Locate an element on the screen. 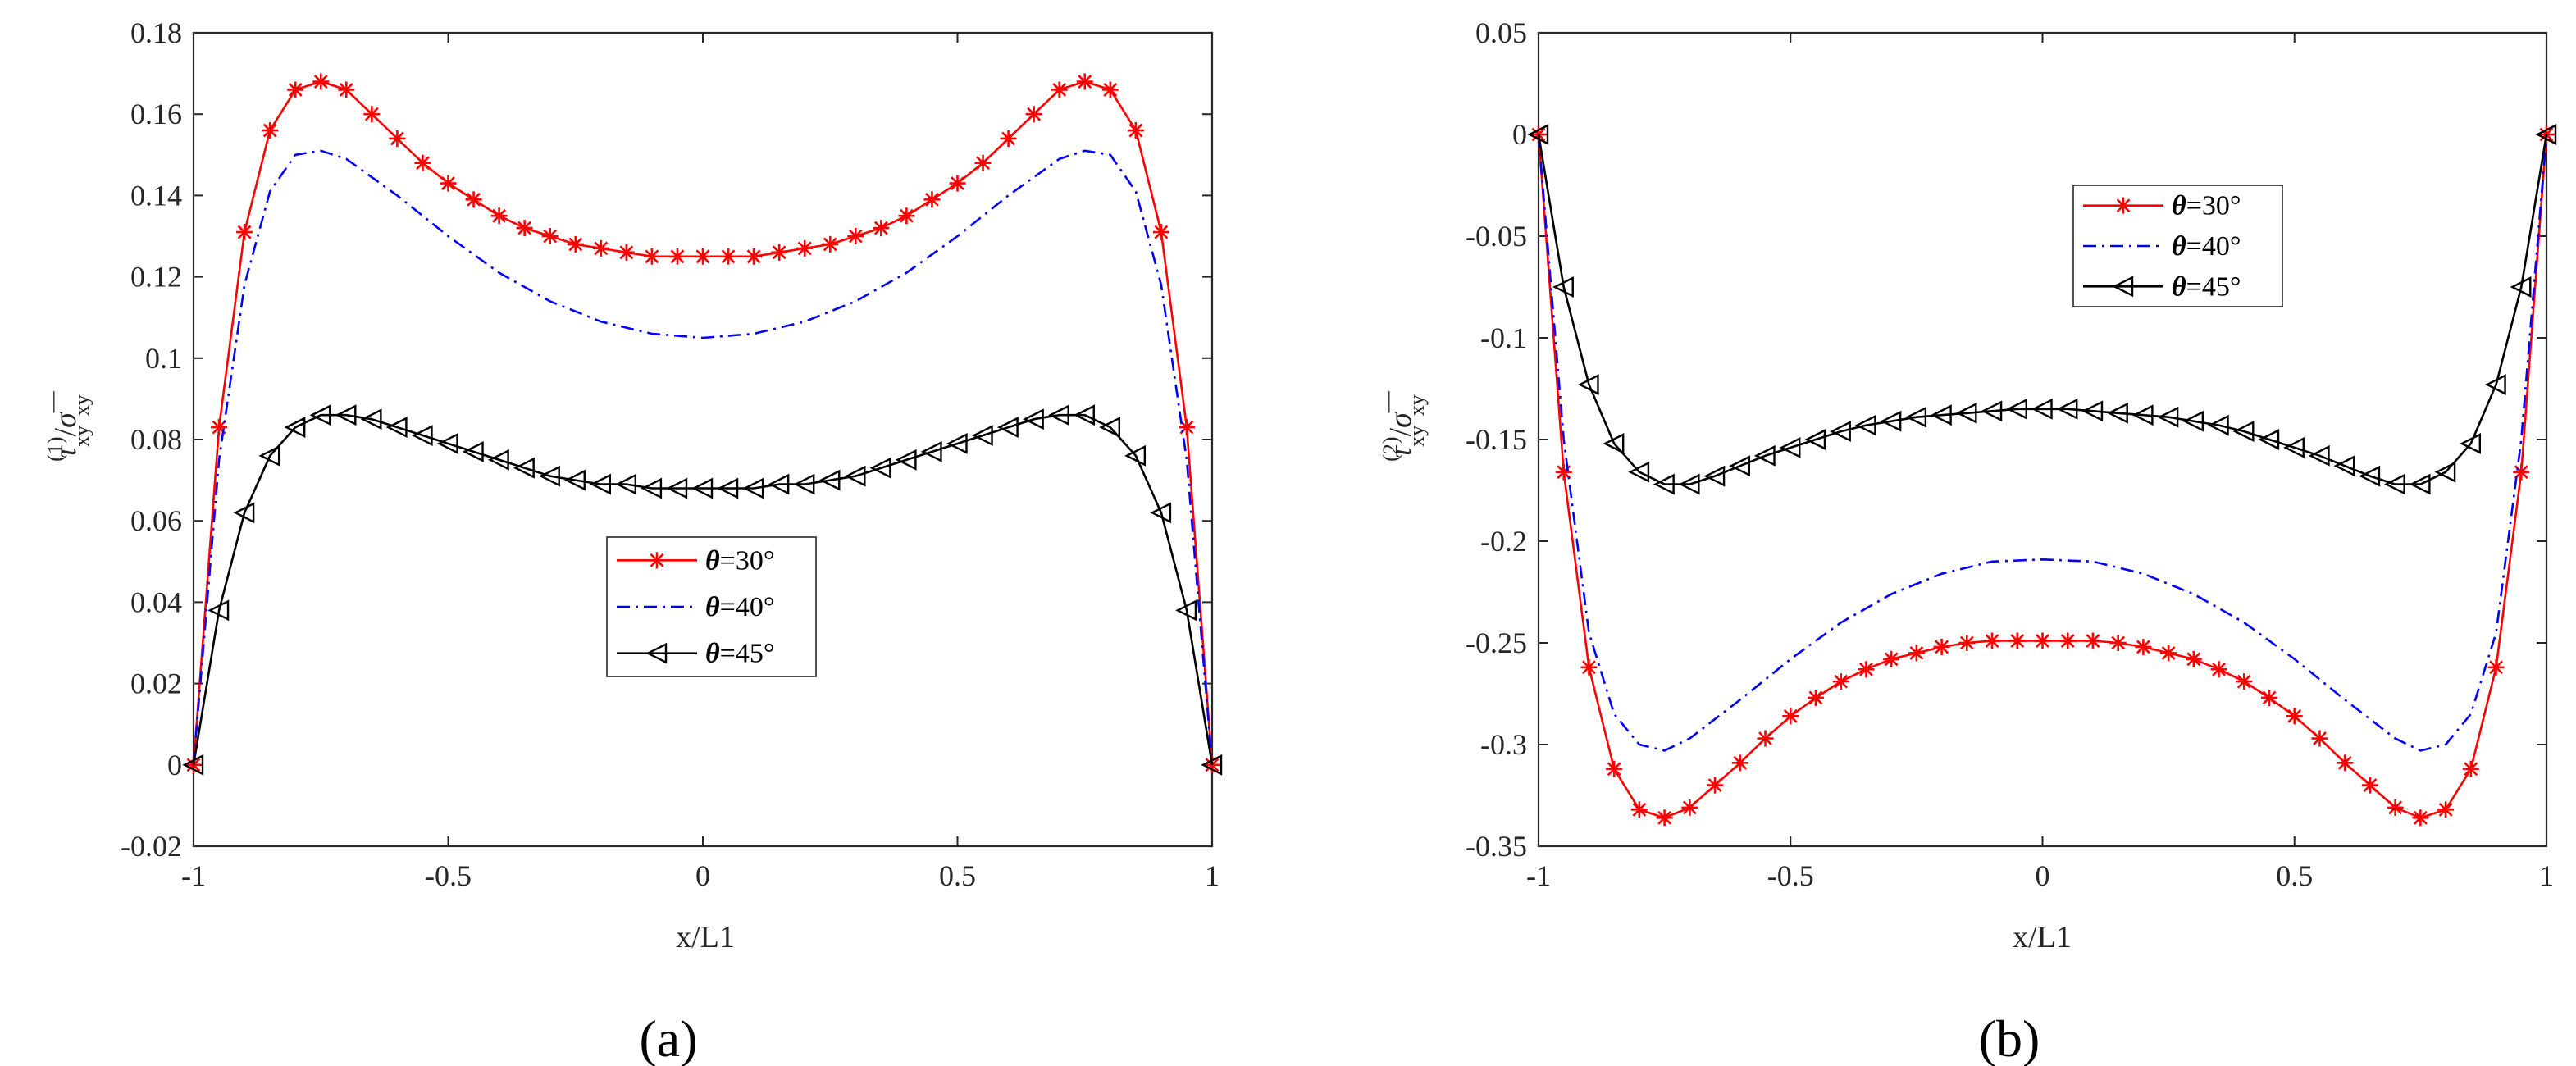  y-tick-label: 0.16 is located at coordinates (156, 114).